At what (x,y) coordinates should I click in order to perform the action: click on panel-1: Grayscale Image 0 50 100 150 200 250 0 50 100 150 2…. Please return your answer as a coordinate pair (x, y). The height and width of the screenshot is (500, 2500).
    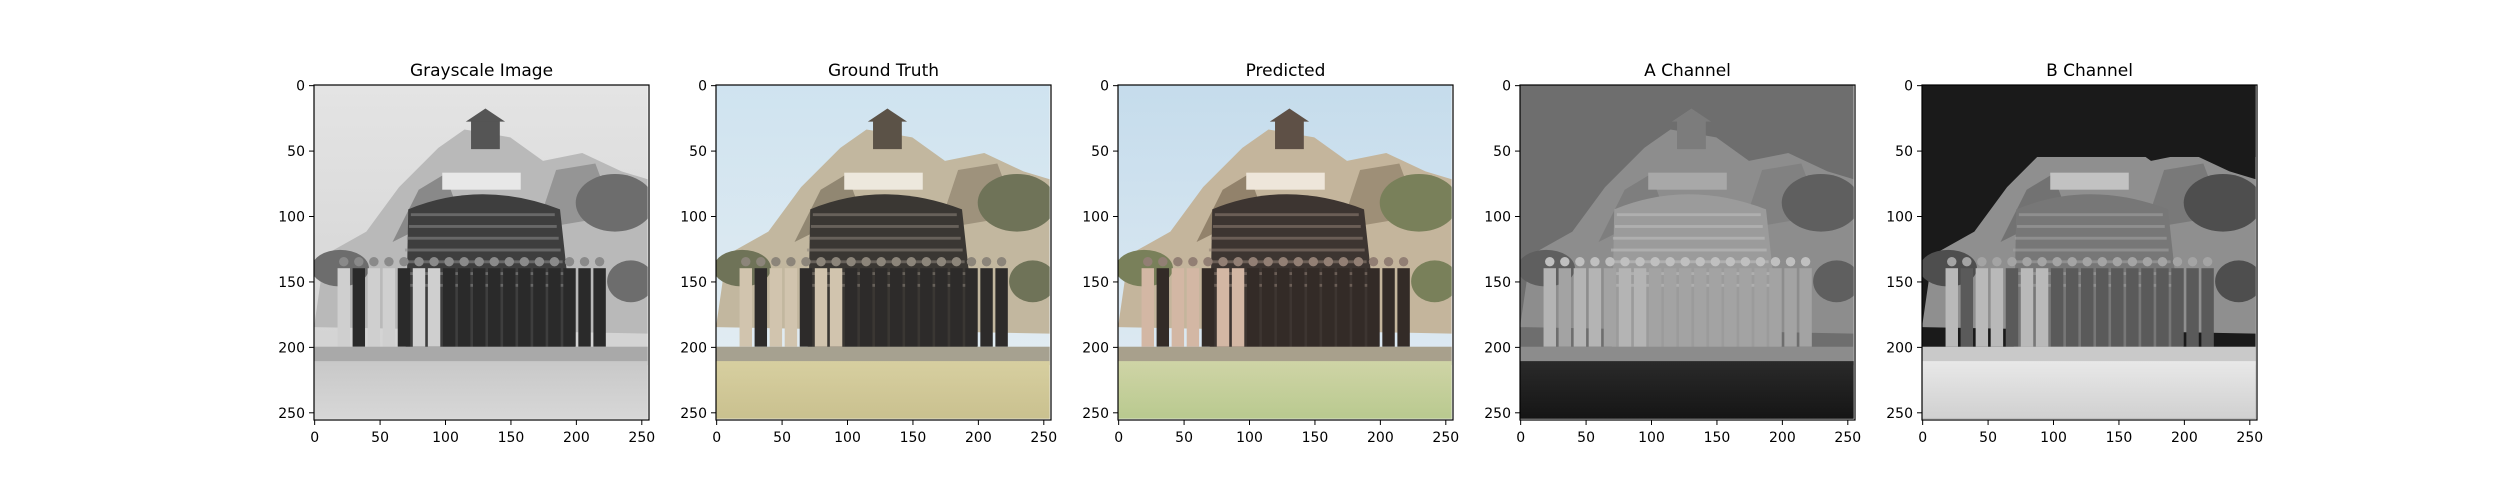
    Looking at the image, I should click on (466, 253).